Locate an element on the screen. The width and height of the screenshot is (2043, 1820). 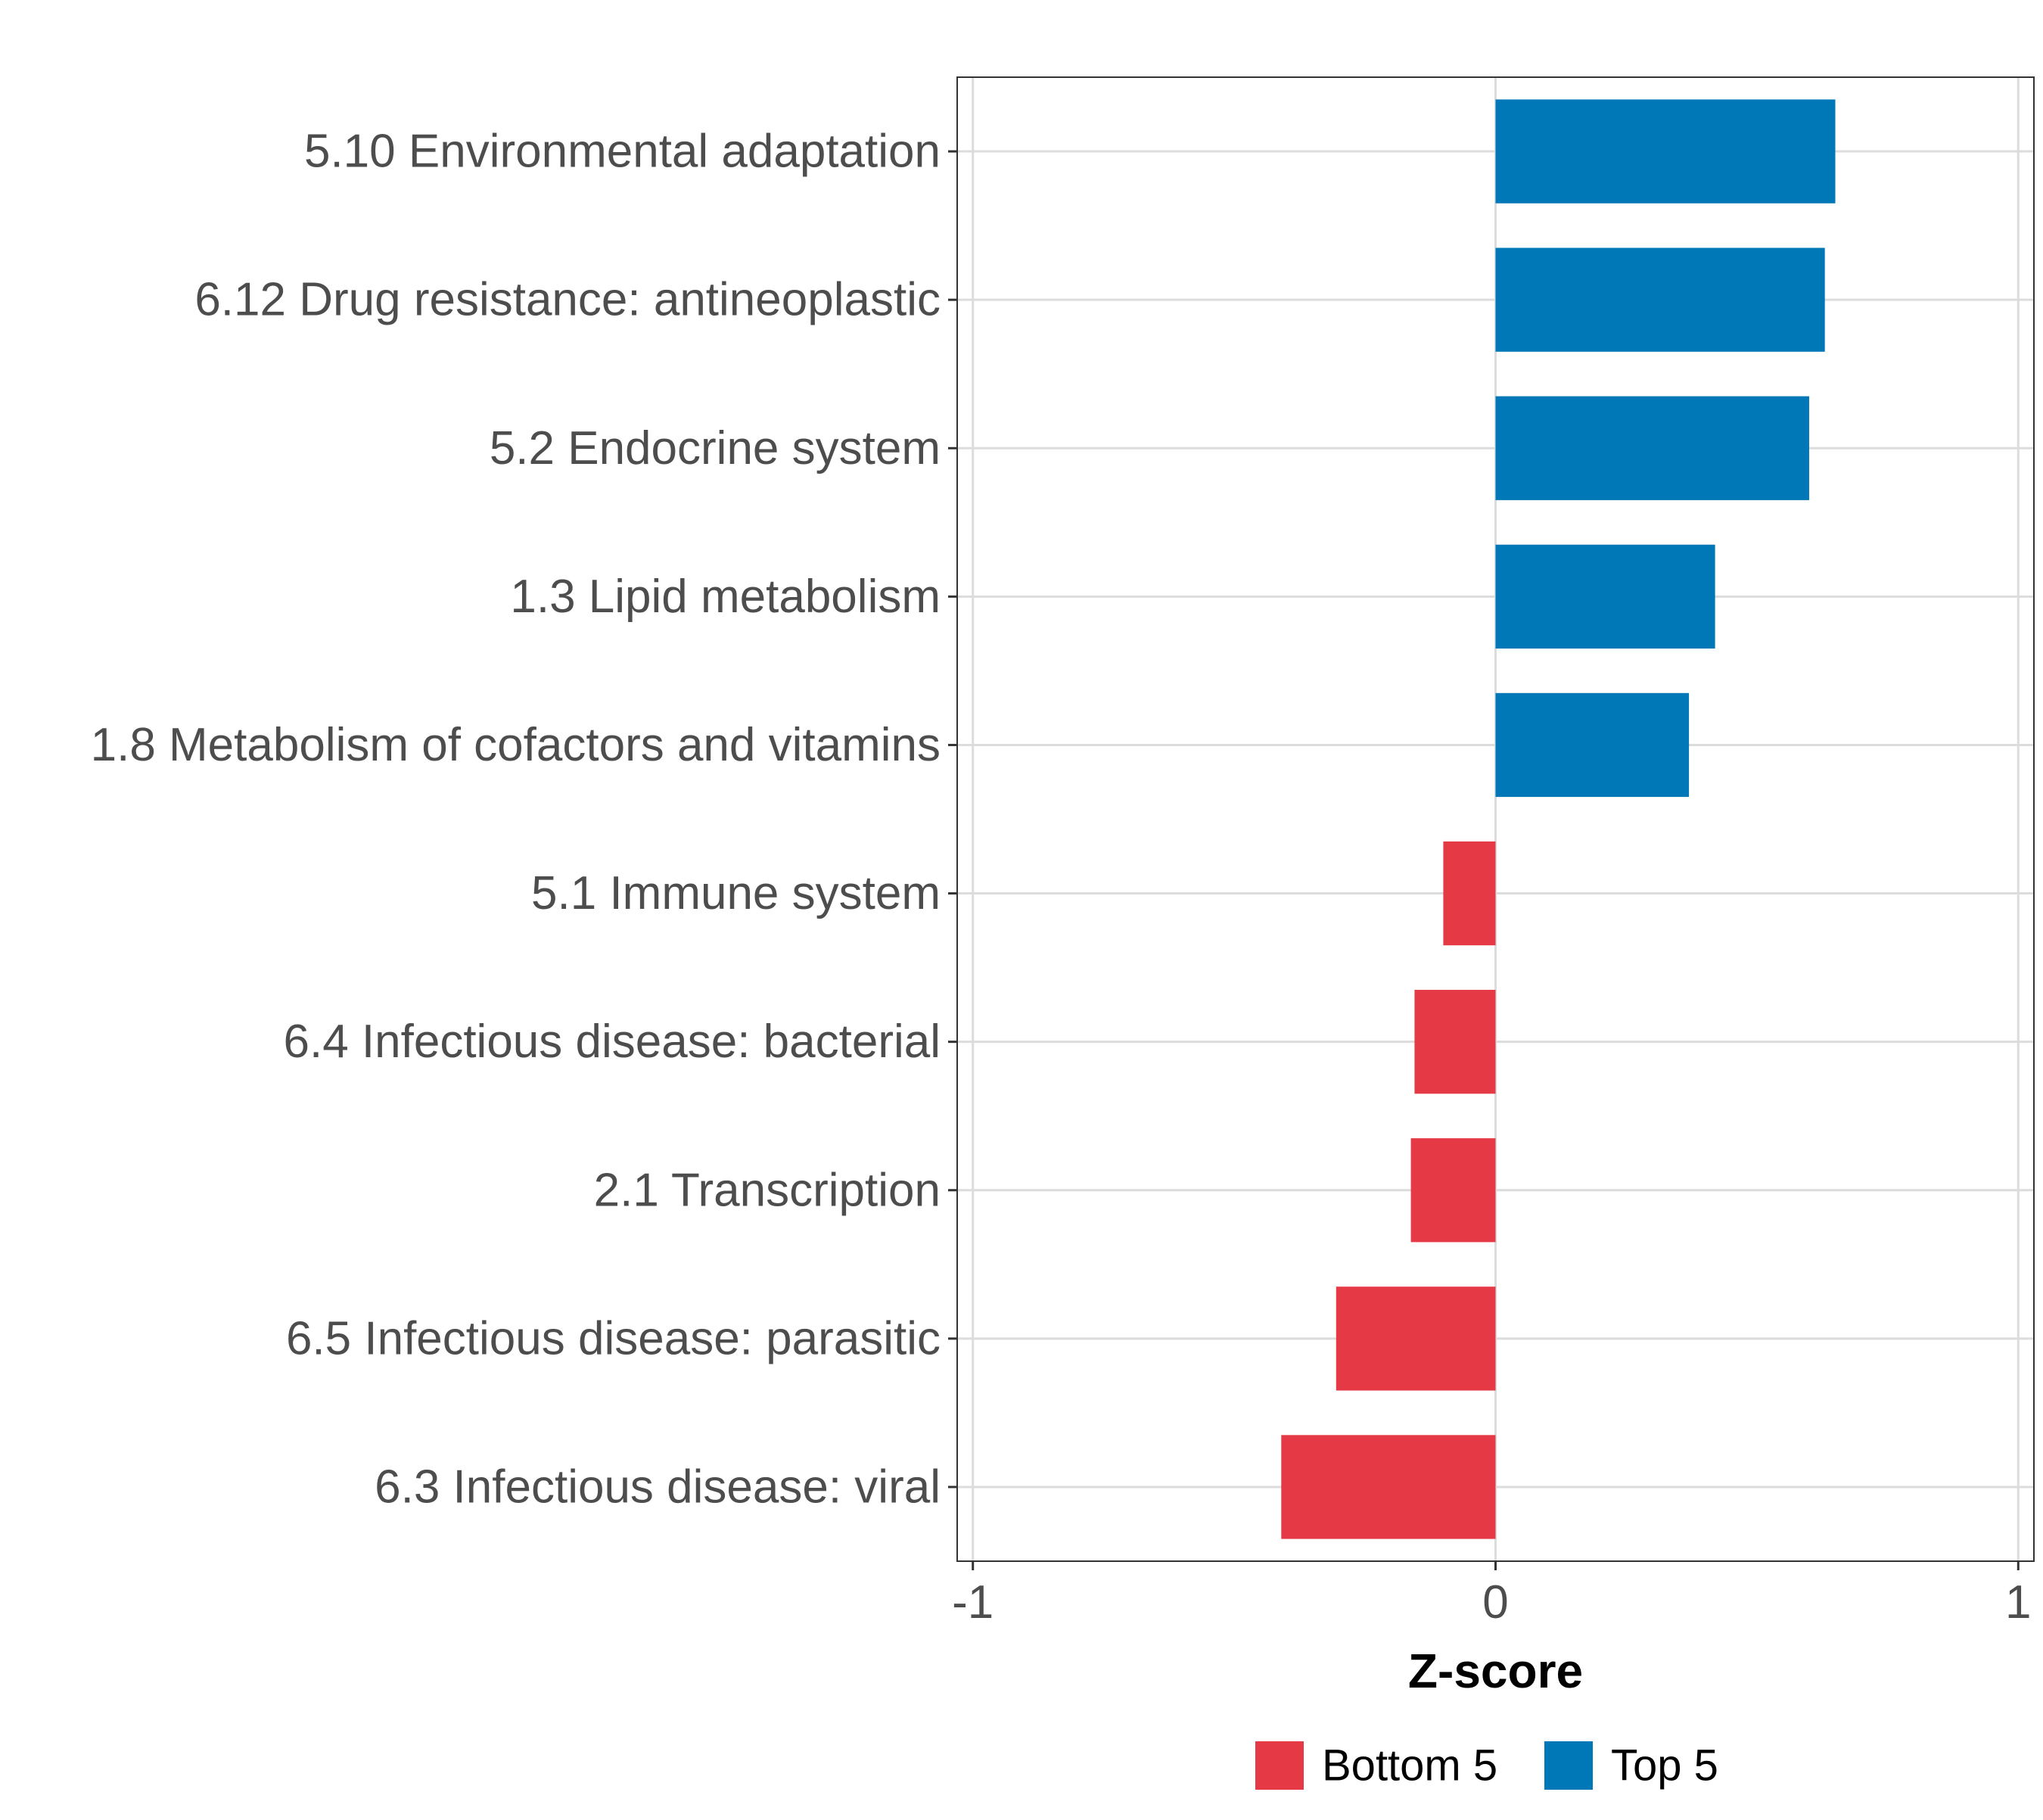
y-tick-label: 5.1 Immune system is located at coordinates (736, 893).